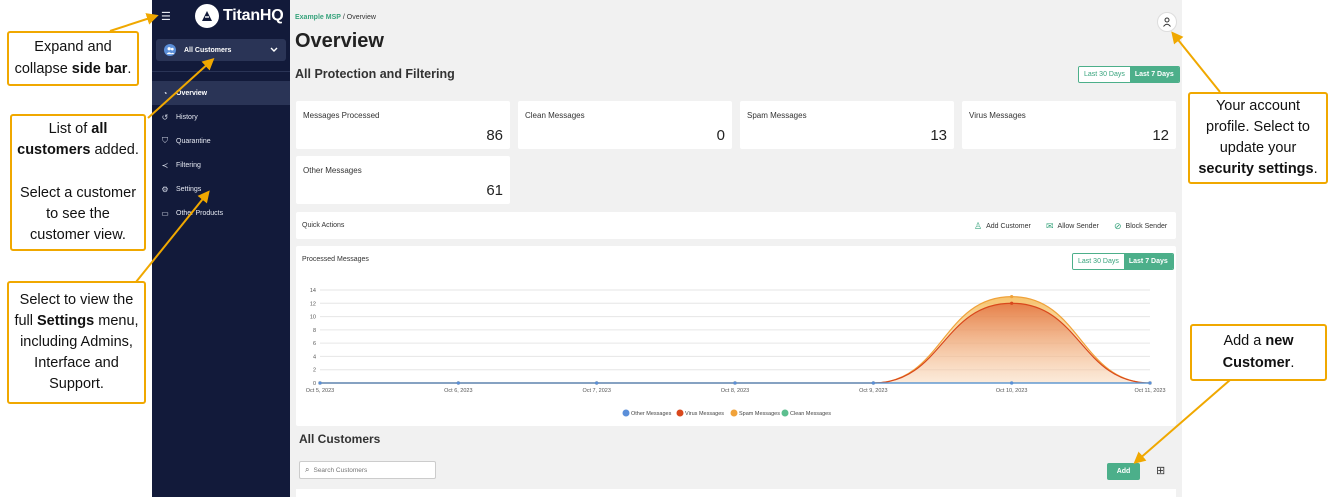  Describe the element at coordinates (361, 17) in the screenshot. I see `breadcrumb-current: Overview` at that location.